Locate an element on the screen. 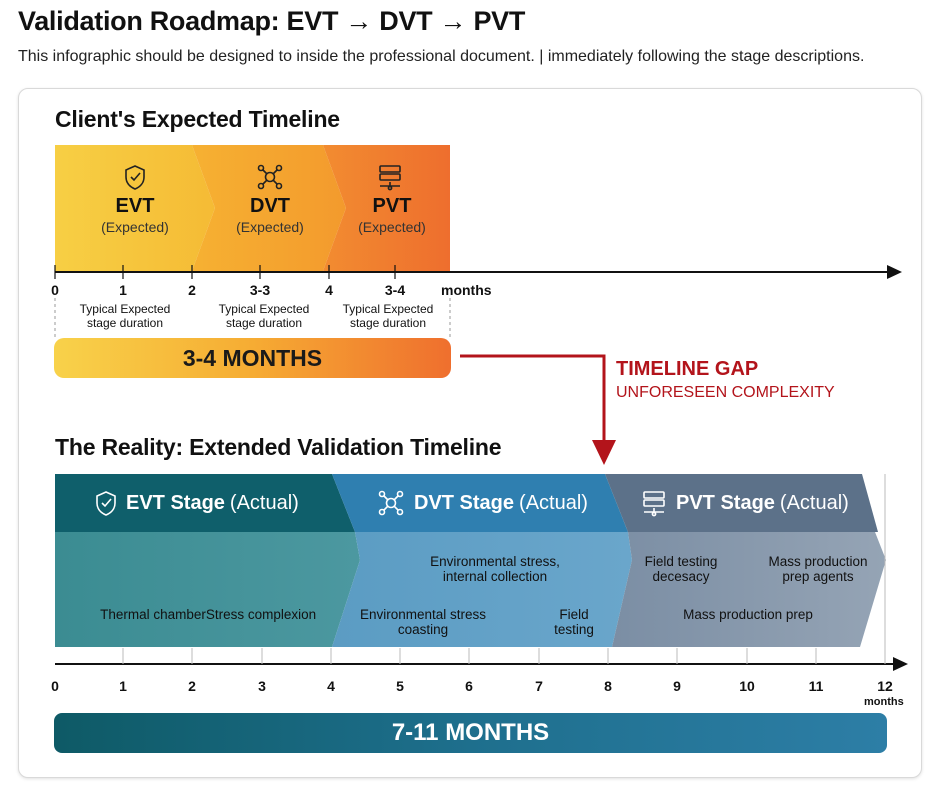  actual-axis-arrow is located at coordinates (900, 664).